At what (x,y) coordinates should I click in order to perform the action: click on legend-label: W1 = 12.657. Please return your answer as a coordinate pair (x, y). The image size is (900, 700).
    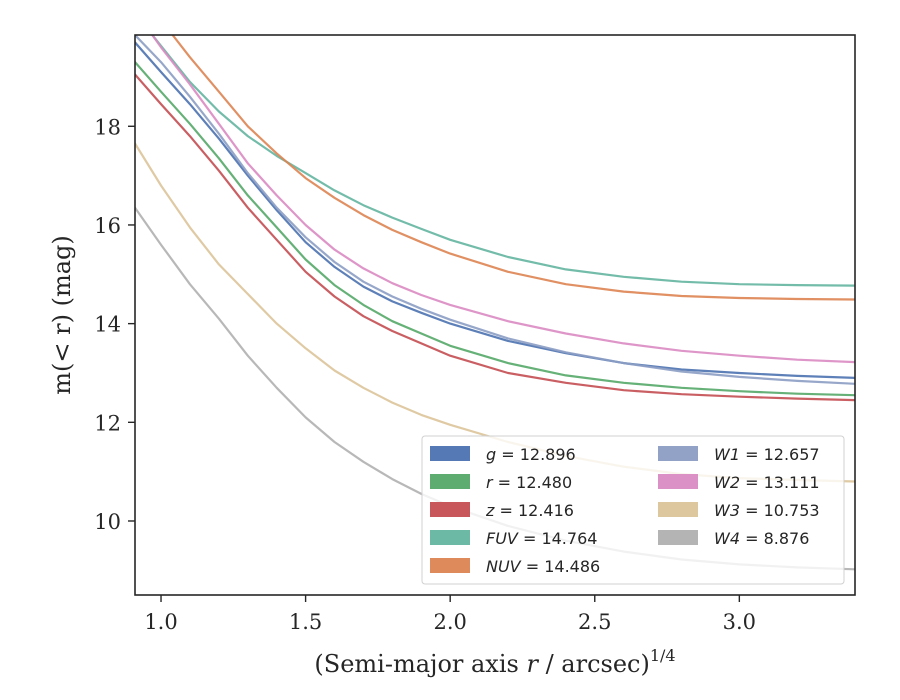
    Looking at the image, I should click on (767, 454).